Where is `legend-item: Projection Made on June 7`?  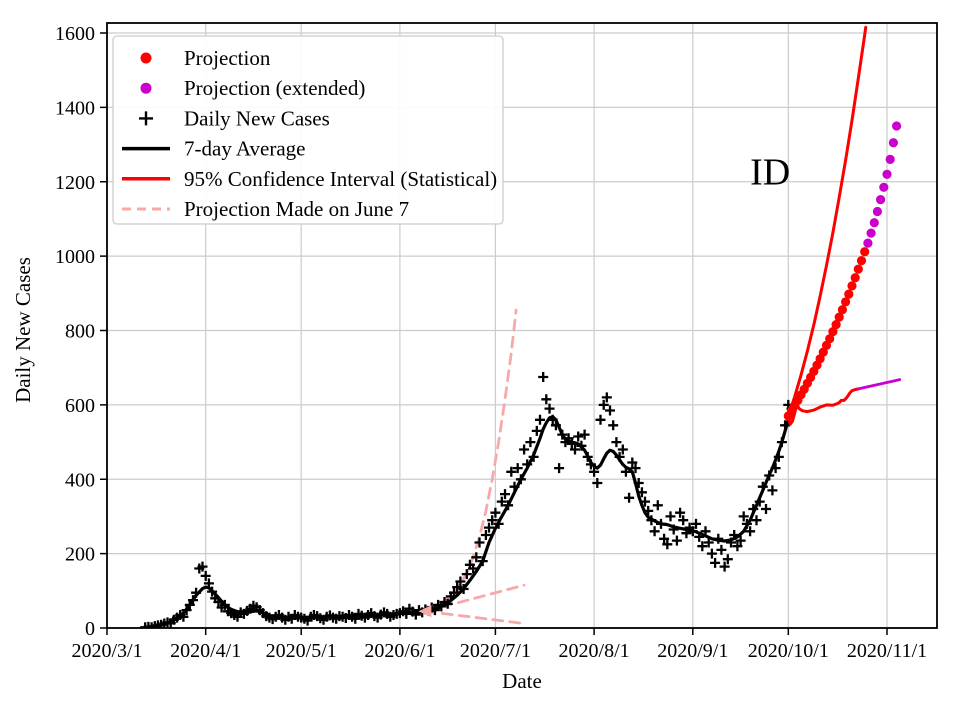
legend-item: Projection Made on June 7 is located at coordinates (265, 209).